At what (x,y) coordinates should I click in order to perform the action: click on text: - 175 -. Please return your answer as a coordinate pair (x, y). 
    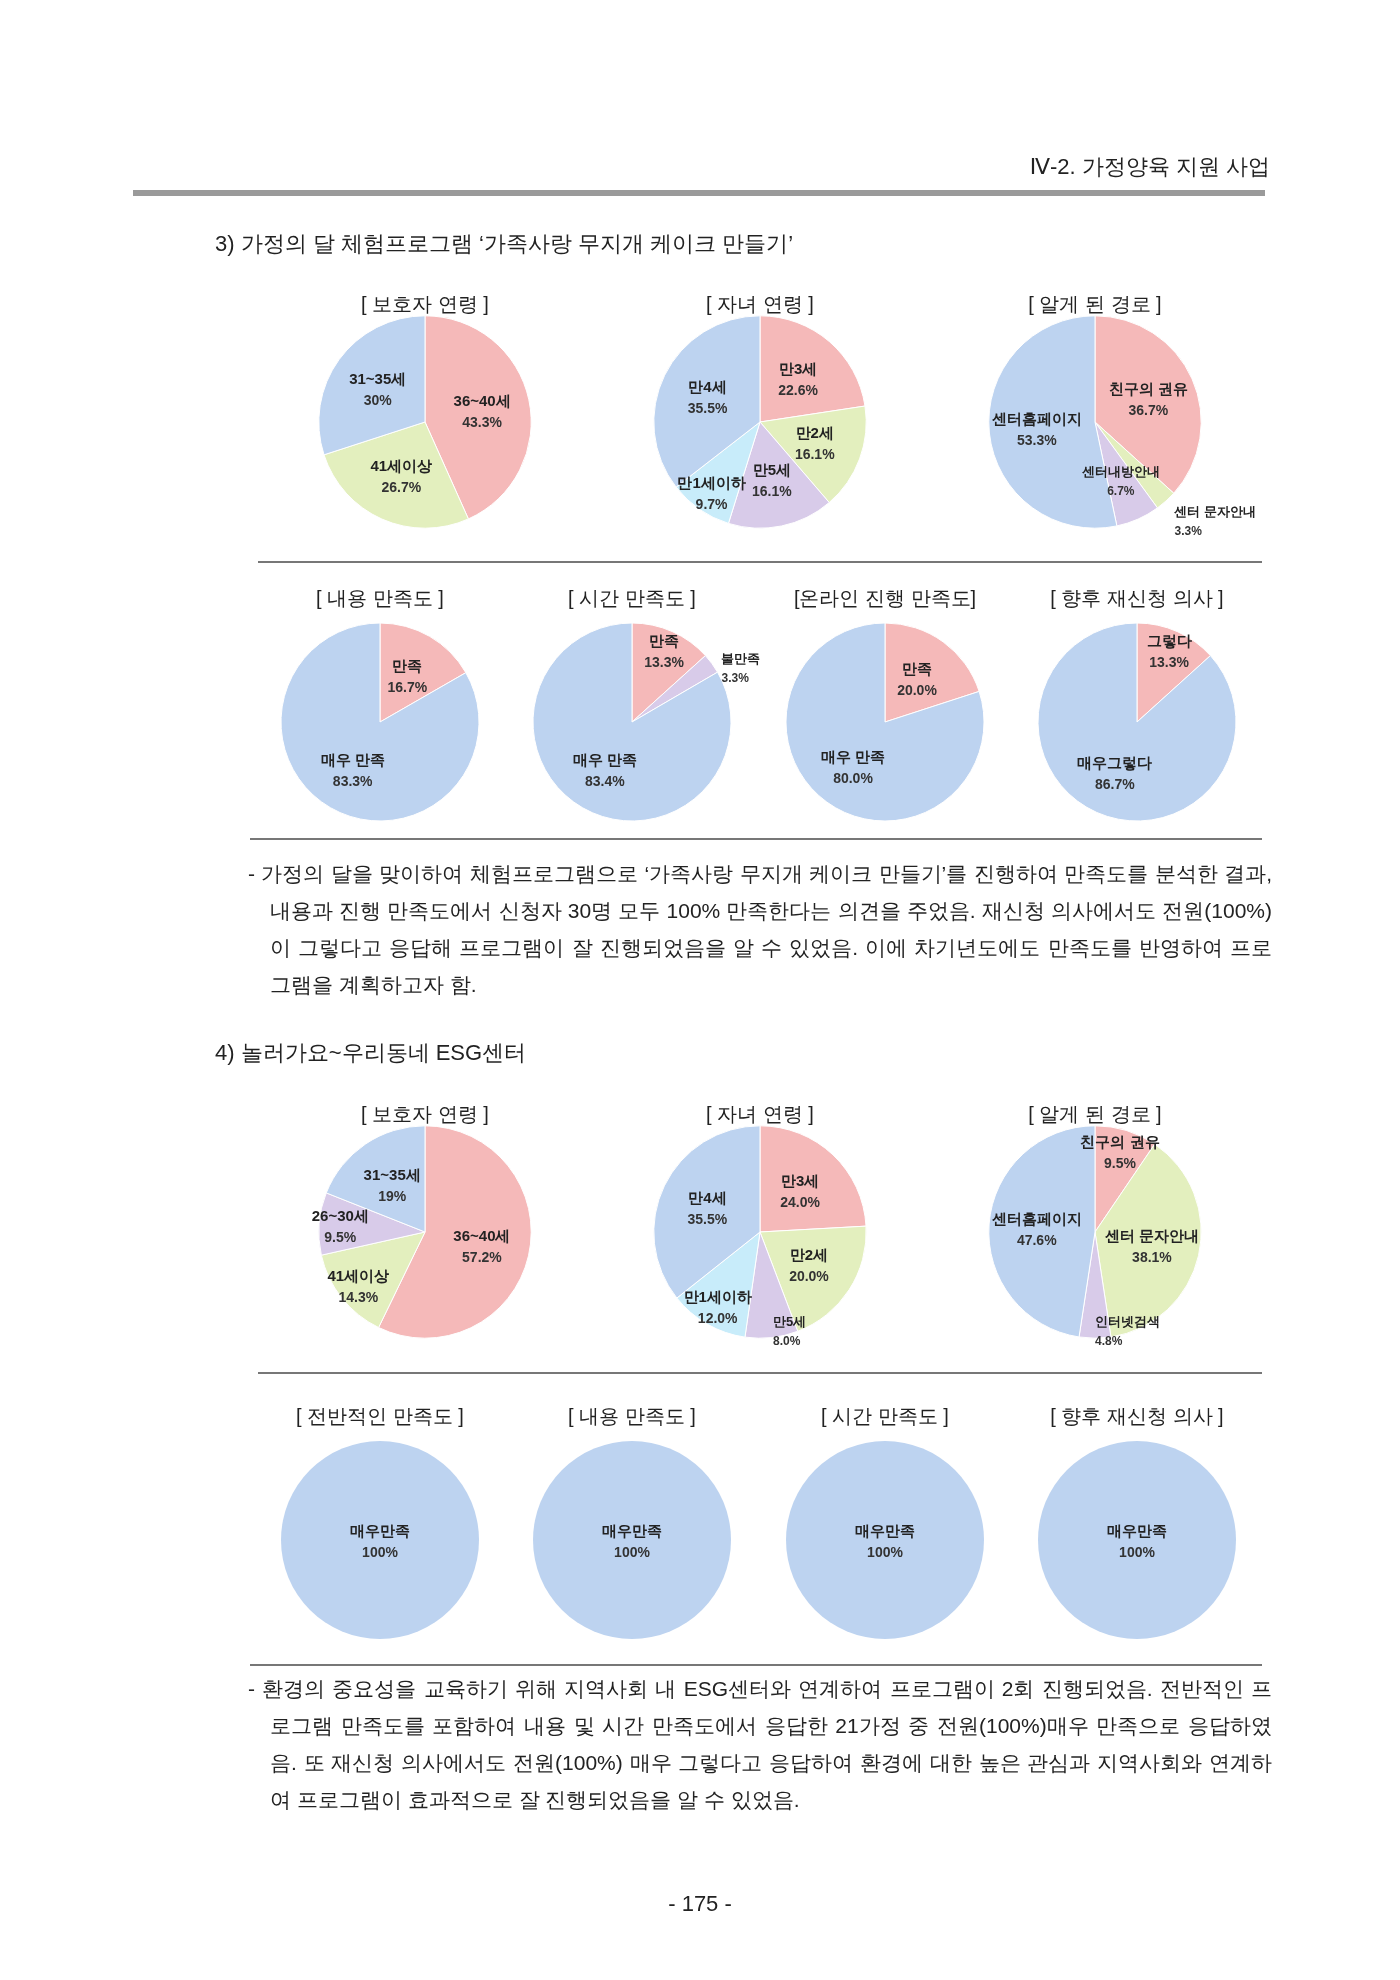
    Looking at the image, I should click on (700, 1904).